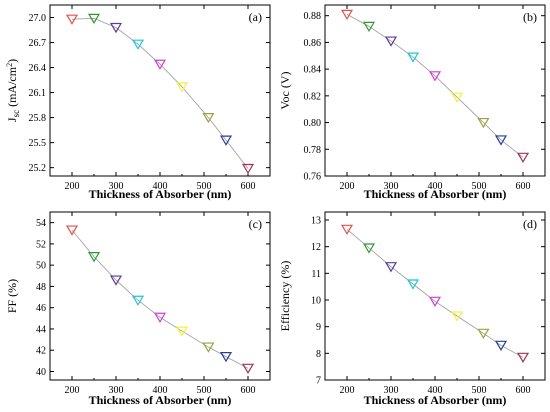 The width and height of the screenshot is (550, 412). Describe the element at coordinates (41, 351) in the screenshot. I see `y-tick-label: 42` at that location.